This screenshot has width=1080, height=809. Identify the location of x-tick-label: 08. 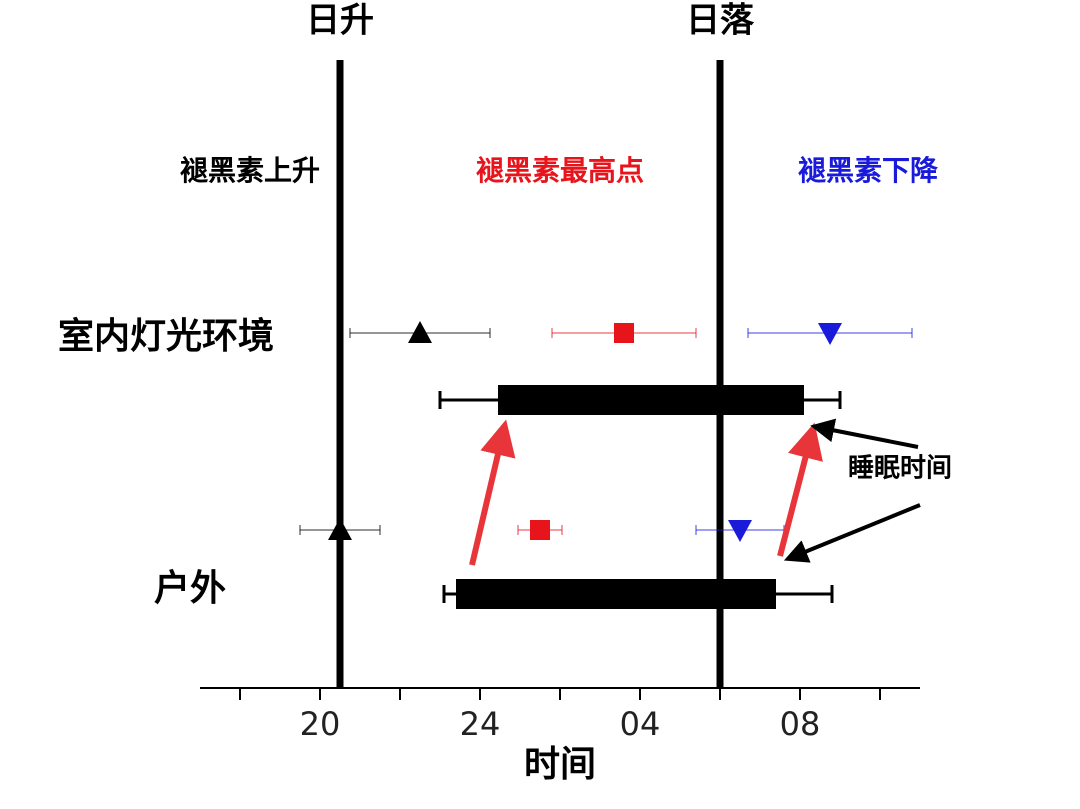
(800, 724).